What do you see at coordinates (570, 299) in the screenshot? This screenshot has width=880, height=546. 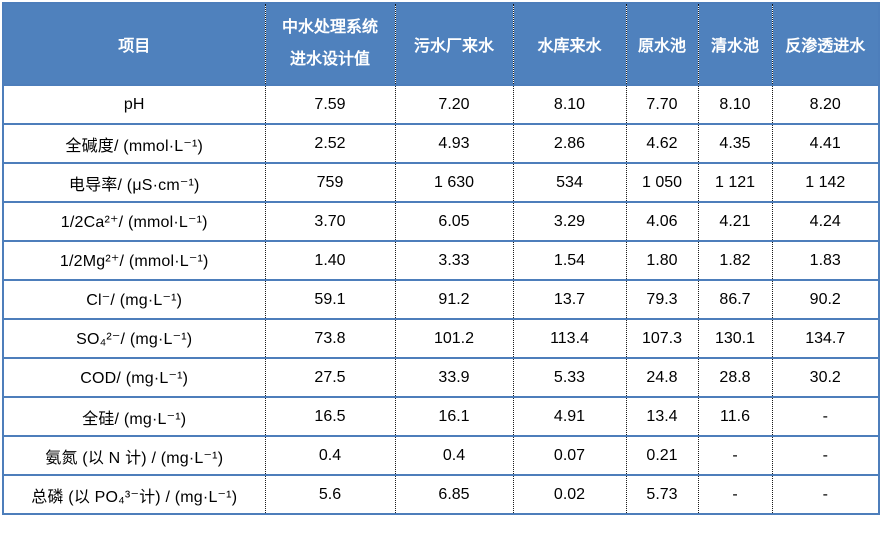 I see `data-cell: 13.7` at bounding box center [570, 299].